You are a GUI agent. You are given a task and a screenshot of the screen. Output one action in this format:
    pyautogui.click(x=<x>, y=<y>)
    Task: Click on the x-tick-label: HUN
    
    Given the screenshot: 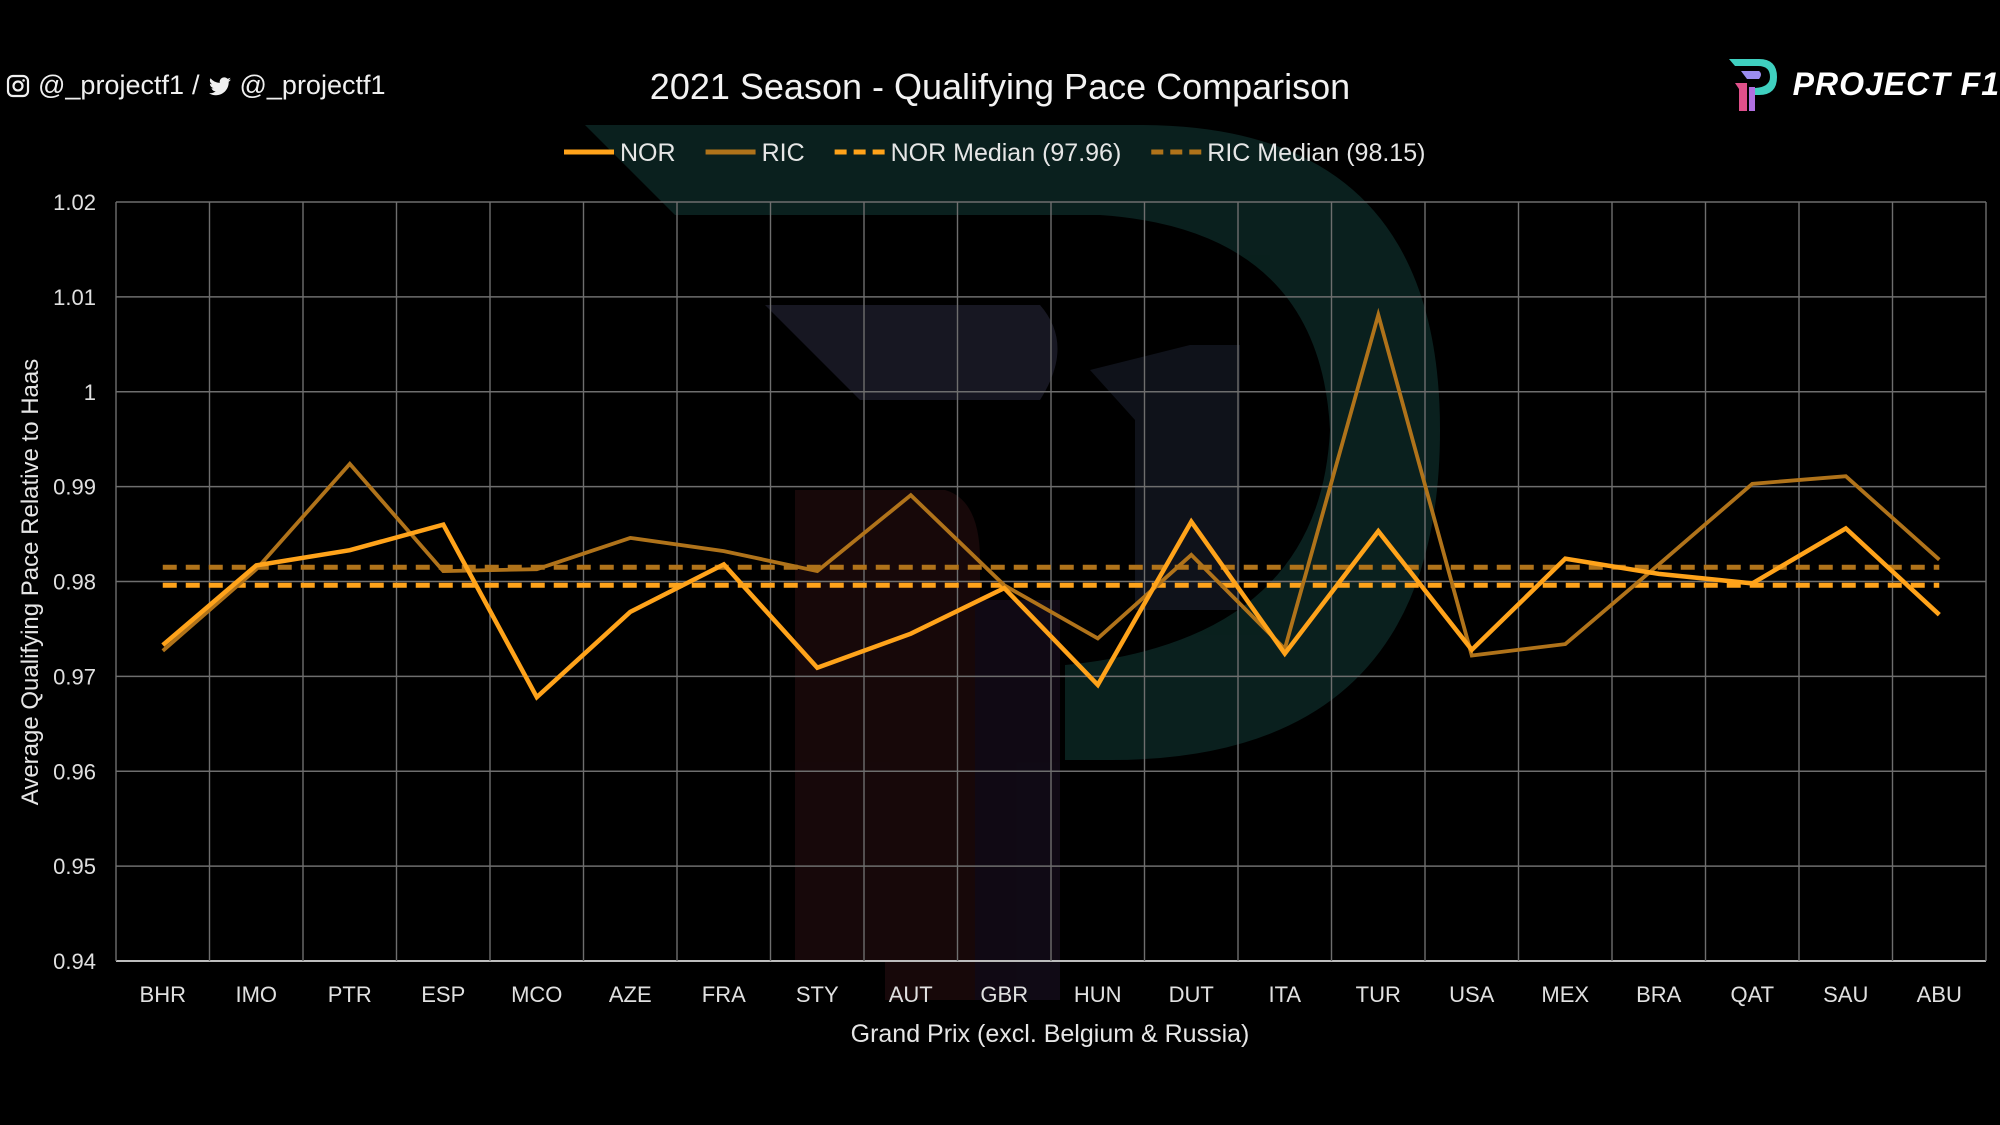 What is the action you would take?
    pyautogui.click(x=1098, y=994)
    